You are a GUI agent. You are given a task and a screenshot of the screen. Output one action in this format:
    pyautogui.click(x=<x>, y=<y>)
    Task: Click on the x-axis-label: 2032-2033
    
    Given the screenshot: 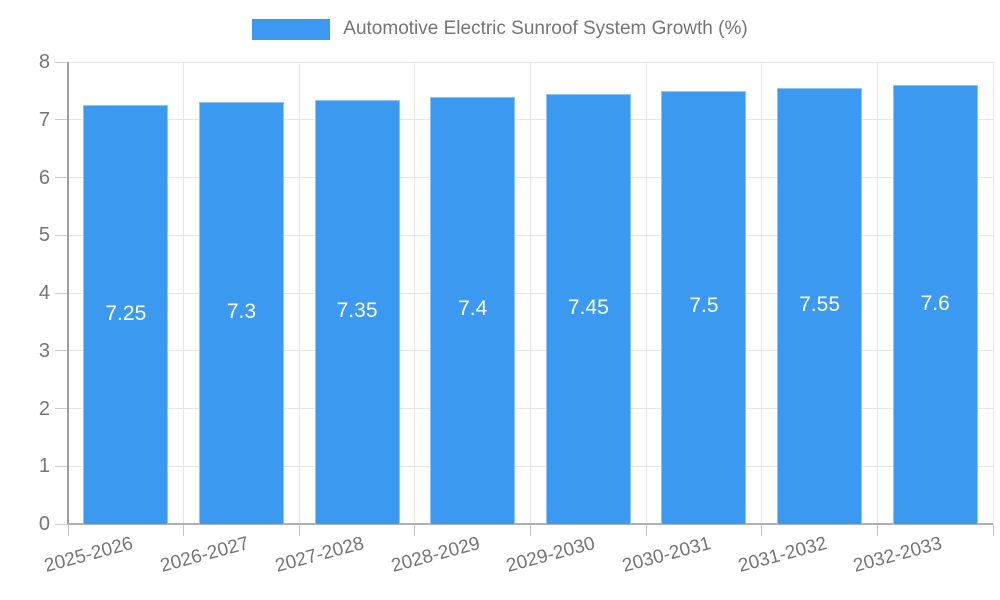 What is the action you would take?
    pyautogui.click(x=831, y=555)
    